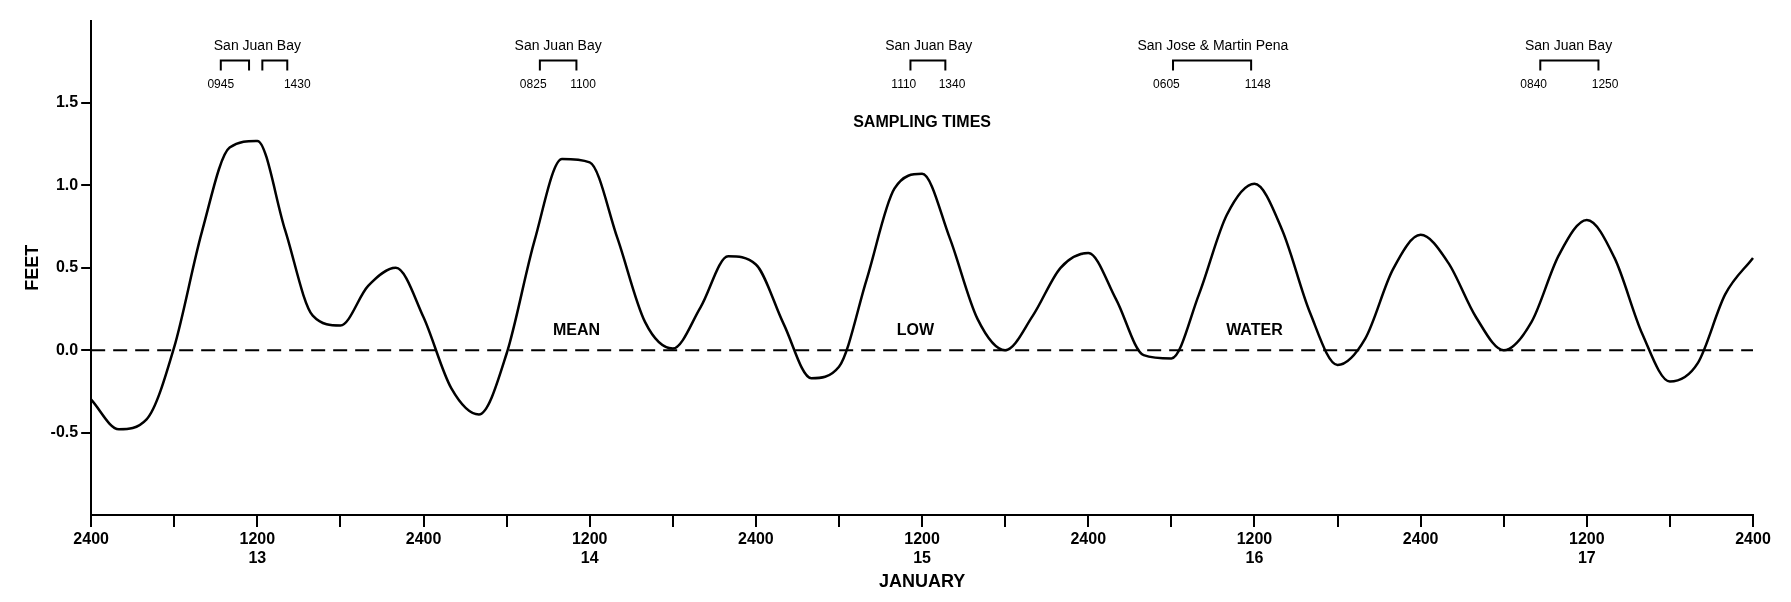  What do you see at coordinates (952, 83) in the screenshot?
I see `annotation: 1340` at bounding box center [952, 83].